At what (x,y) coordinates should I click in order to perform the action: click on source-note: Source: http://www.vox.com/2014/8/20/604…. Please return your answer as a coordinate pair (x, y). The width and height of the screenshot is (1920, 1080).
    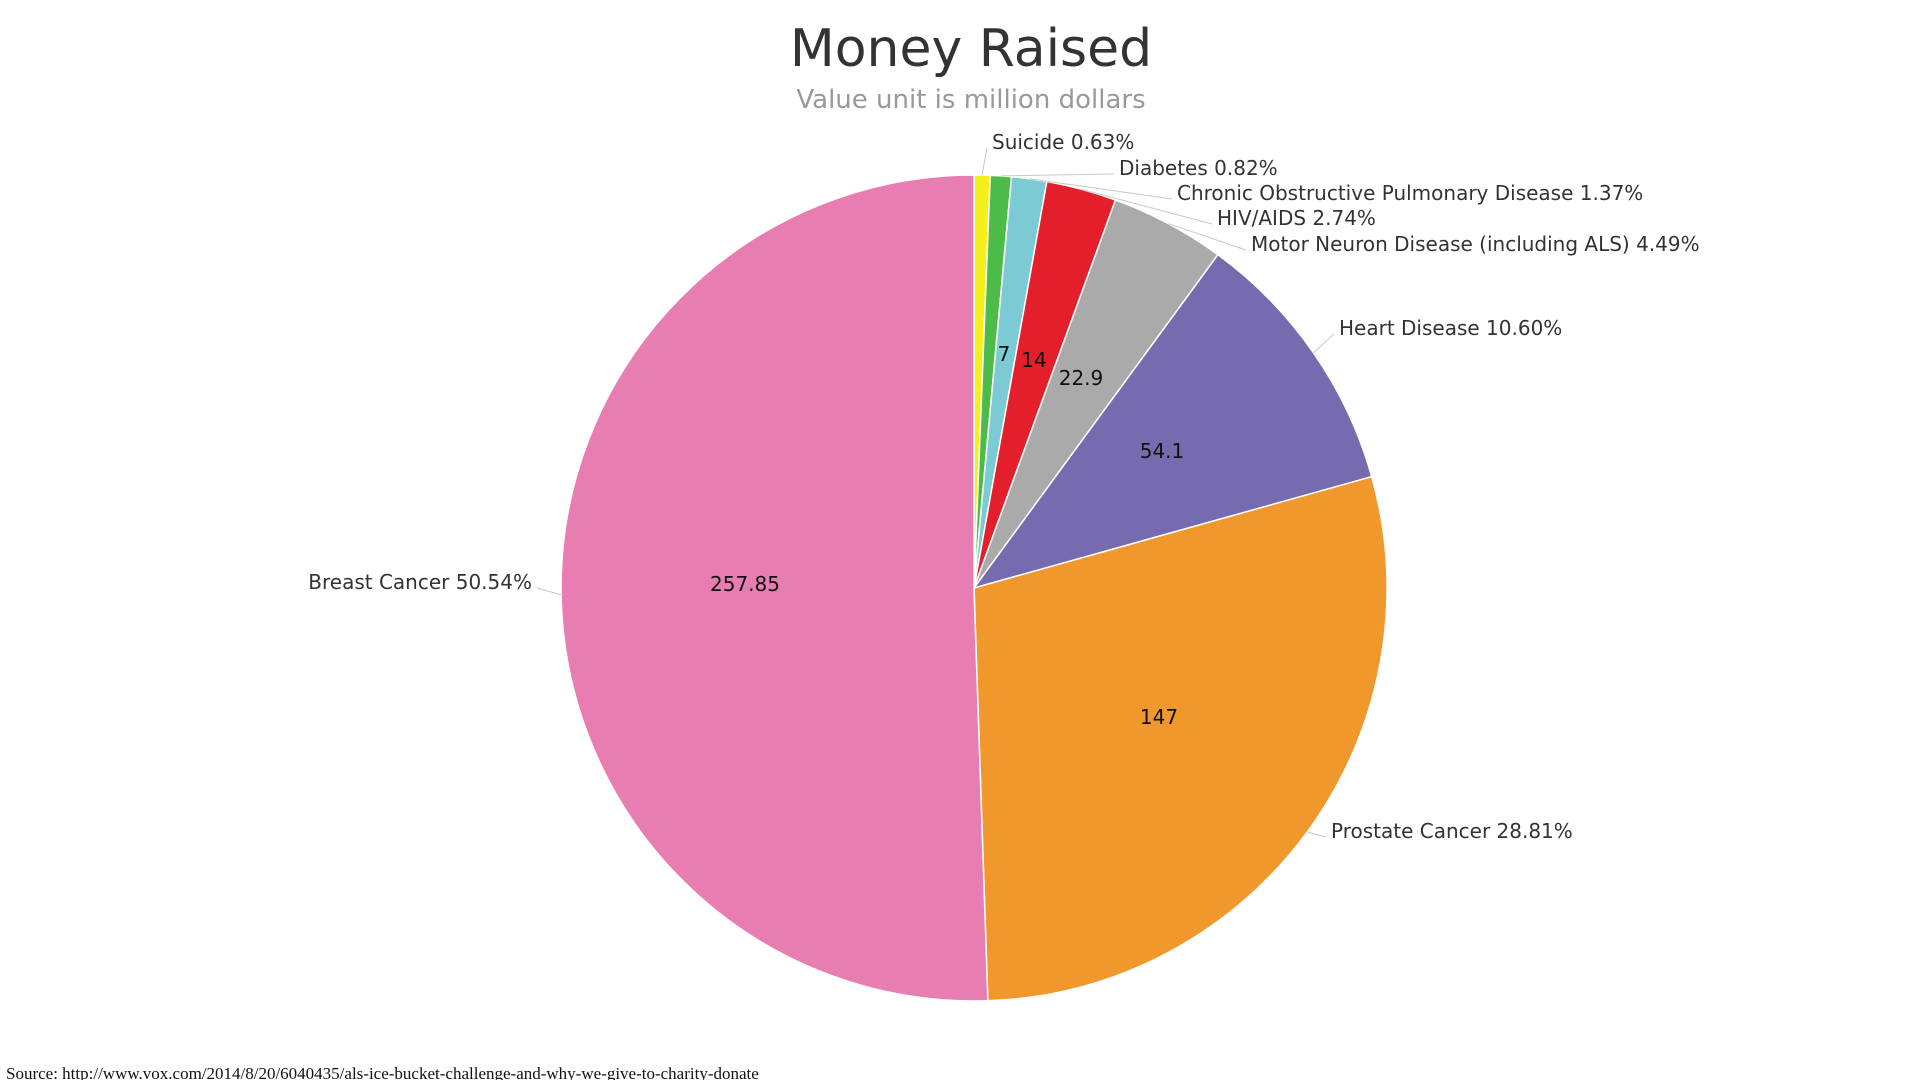
    Looking at the image, I should click on (382, 1072).